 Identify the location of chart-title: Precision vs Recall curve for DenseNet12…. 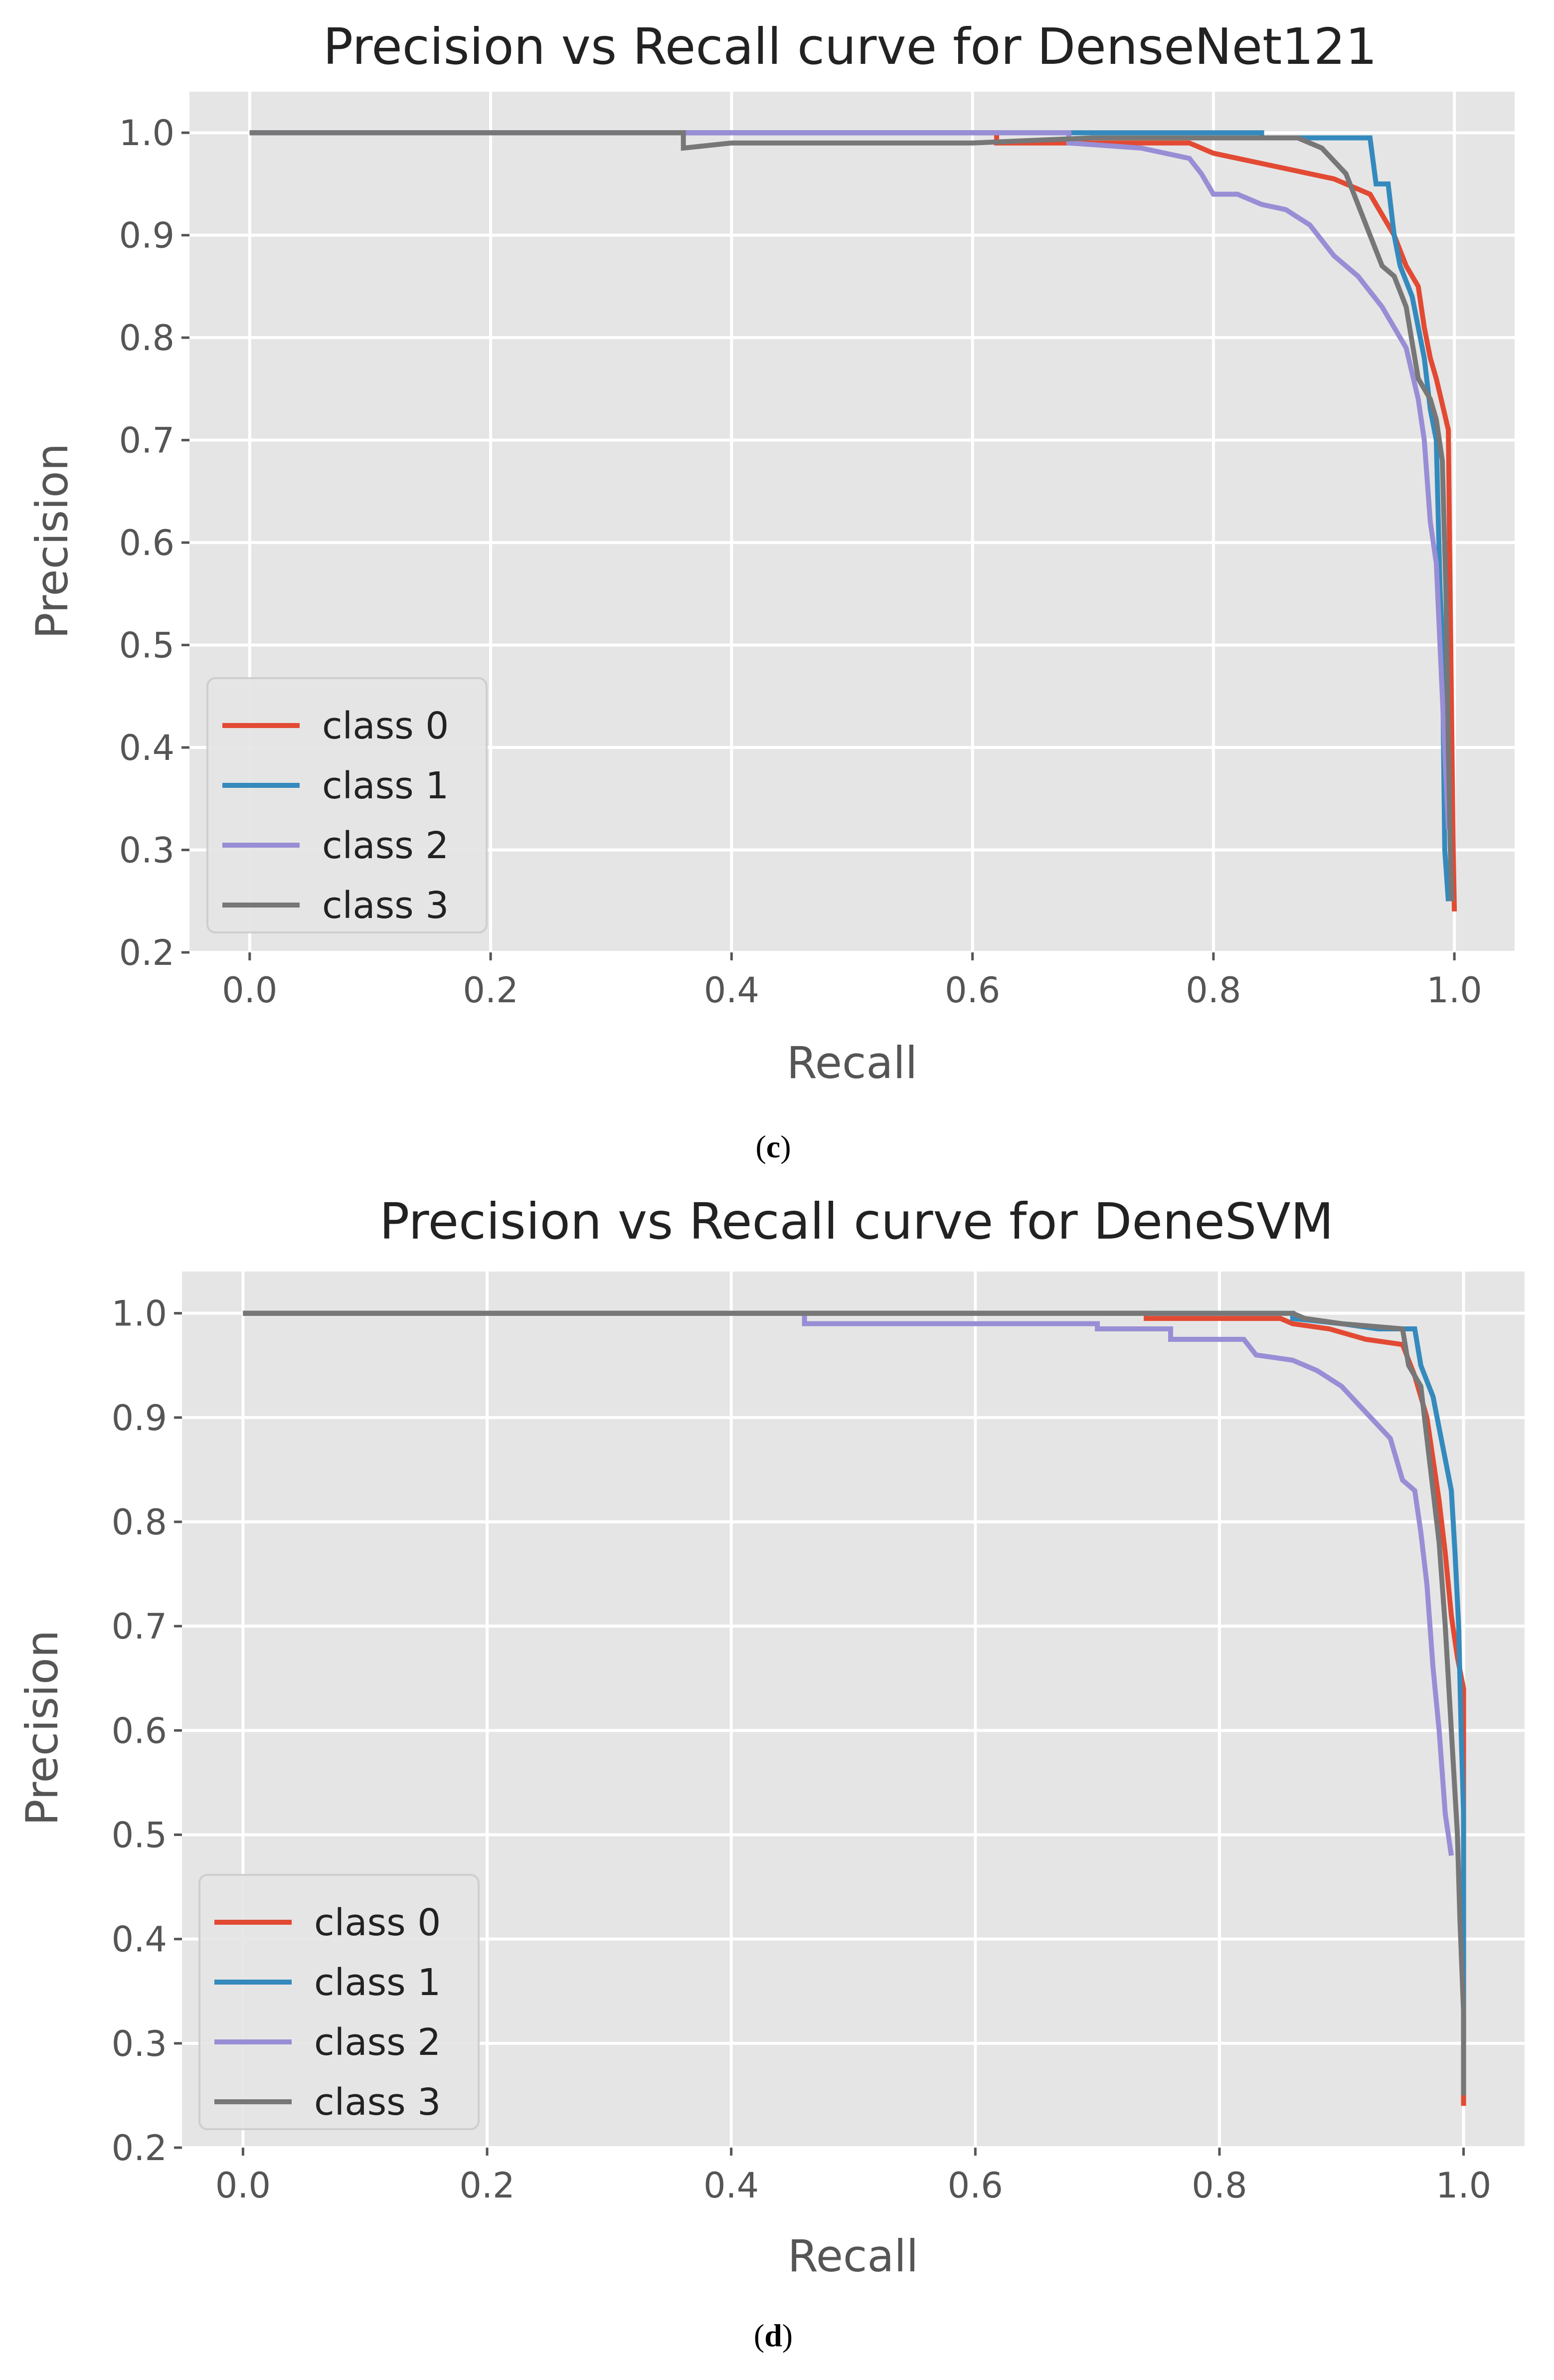
(850, 46).